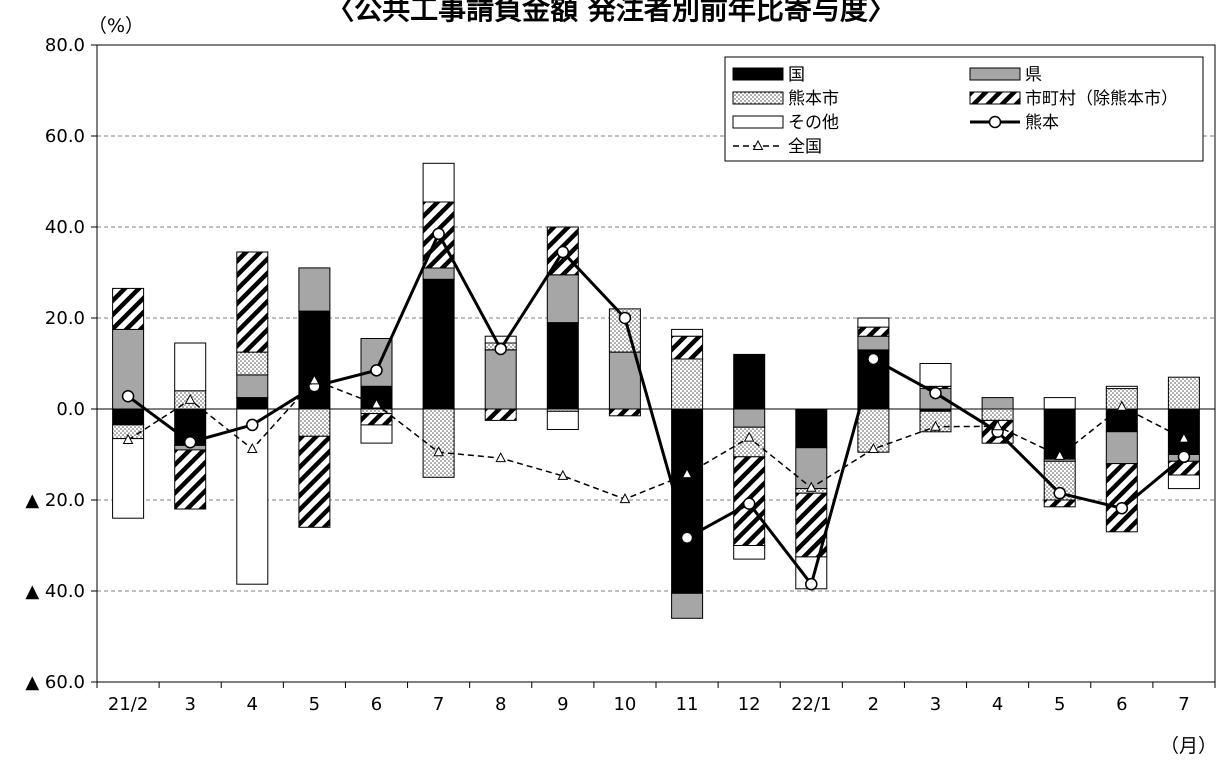 The height and width of the screenshot is (762, 1223). Describe the element at coordinates (964, 109) in the screenshot. I see `legend-box` at that location.